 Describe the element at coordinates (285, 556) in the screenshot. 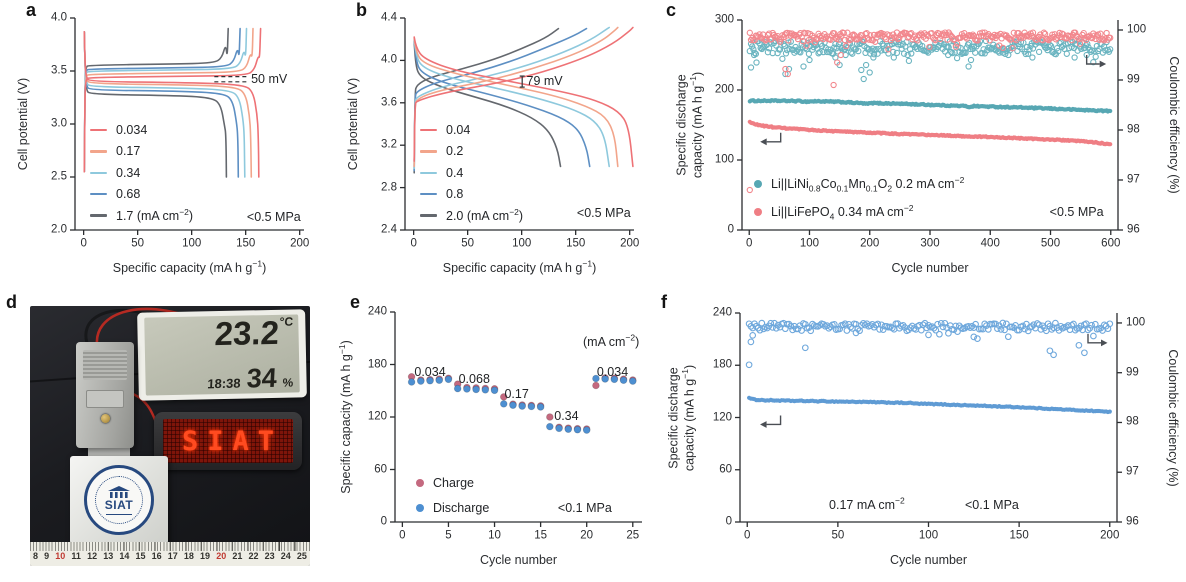

I see `ruler-number: 24` at that location.